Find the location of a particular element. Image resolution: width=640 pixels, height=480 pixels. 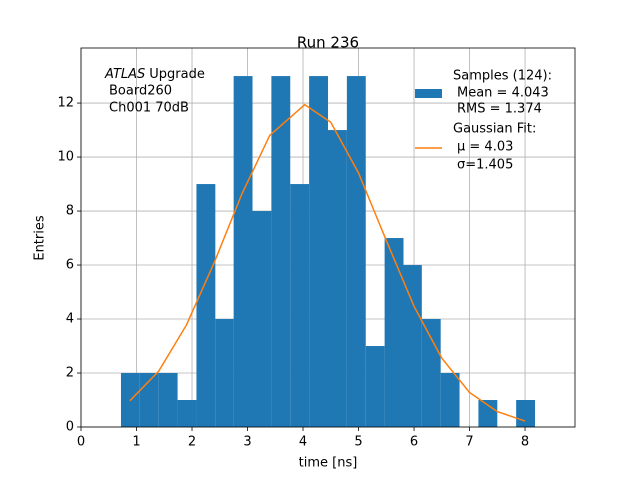

y-axis-label: Entries is located at coordinates (40, 238).